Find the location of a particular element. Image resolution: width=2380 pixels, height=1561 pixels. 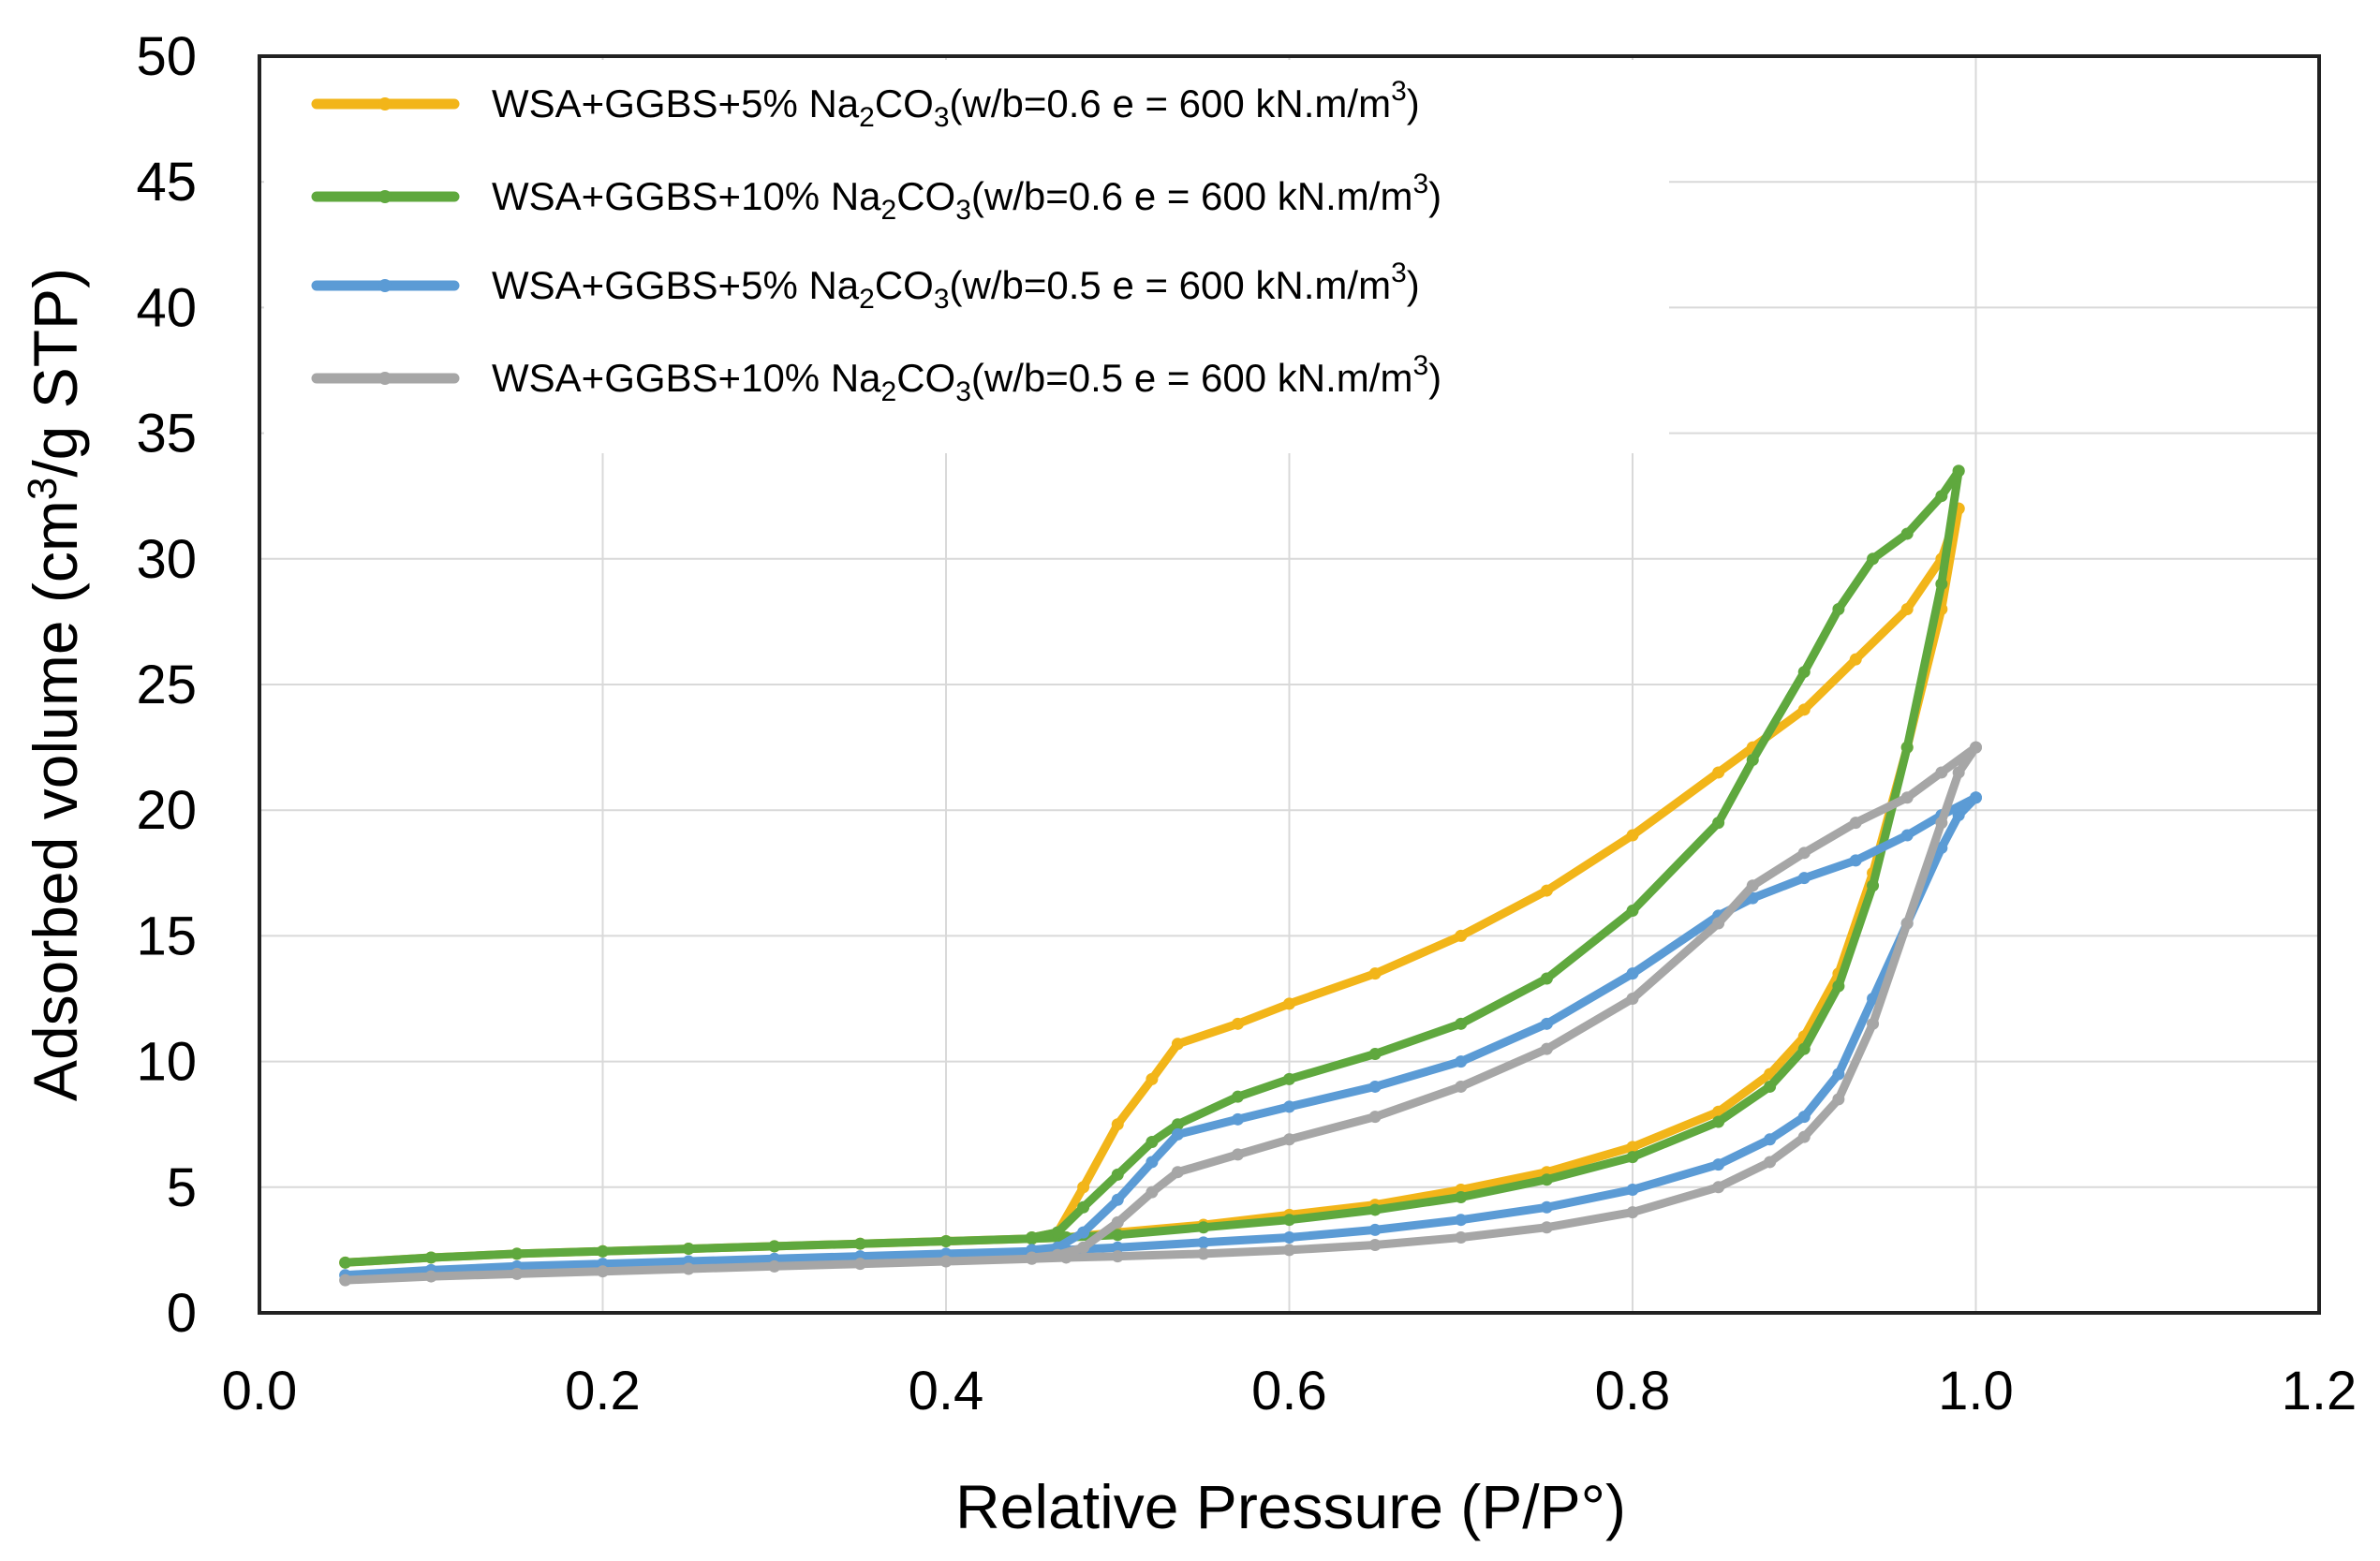

y-axis-title: Adsorbed volume (cm3/g STP) is located at coordinates (55, 684).